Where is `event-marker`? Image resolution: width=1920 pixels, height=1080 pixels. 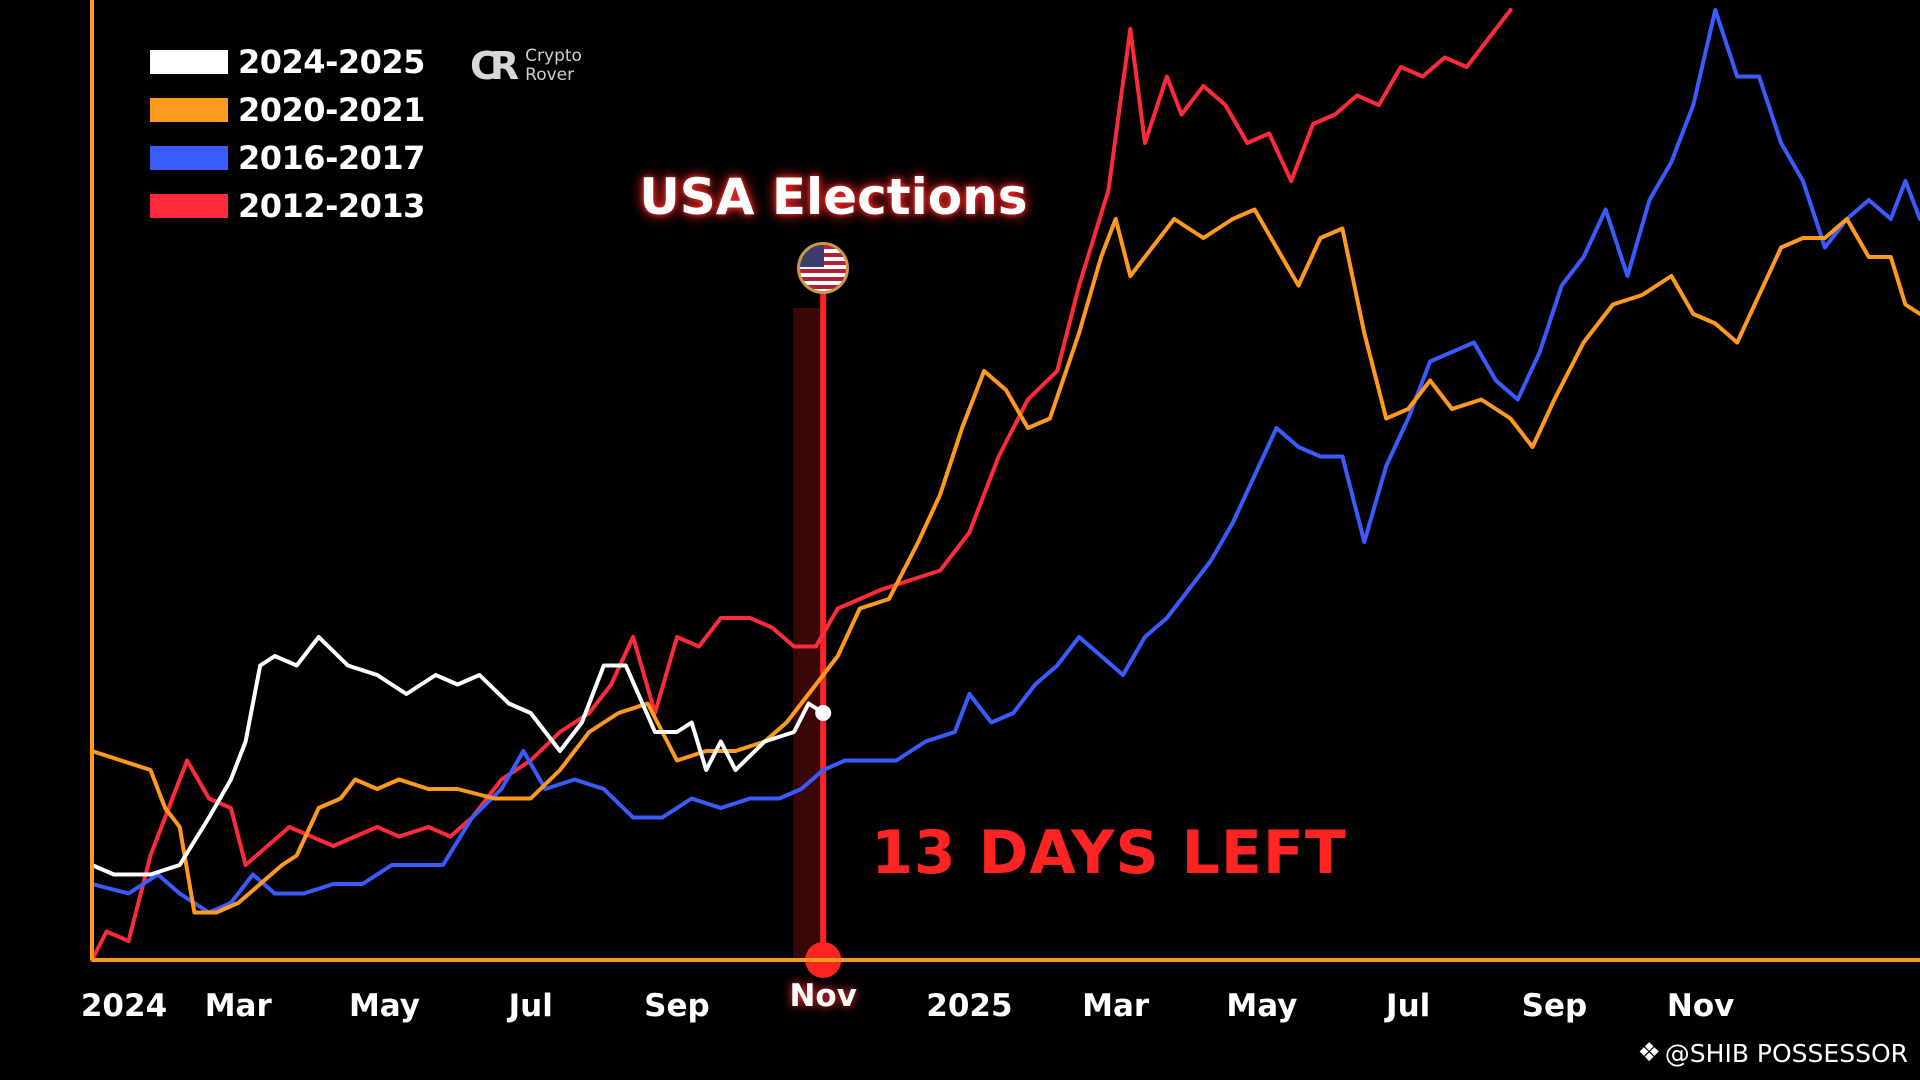
event-marker is located at coordinates (817, 635).